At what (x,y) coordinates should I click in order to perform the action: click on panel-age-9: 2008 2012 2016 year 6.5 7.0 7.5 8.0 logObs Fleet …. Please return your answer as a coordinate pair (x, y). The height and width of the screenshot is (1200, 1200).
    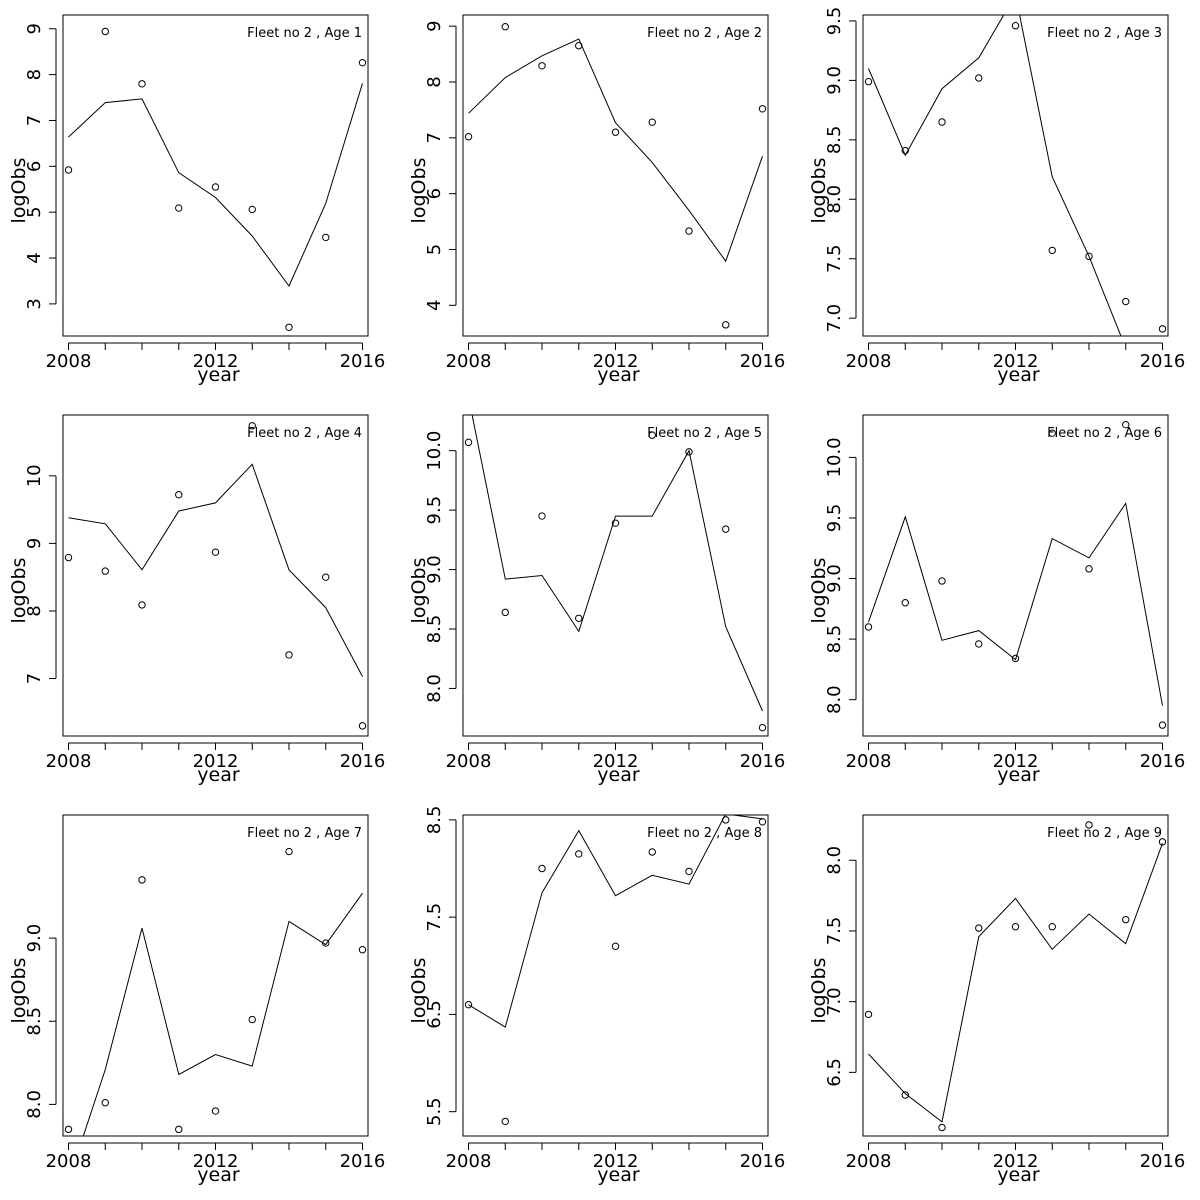
    Looking at the image, I should click on (997, 1000).